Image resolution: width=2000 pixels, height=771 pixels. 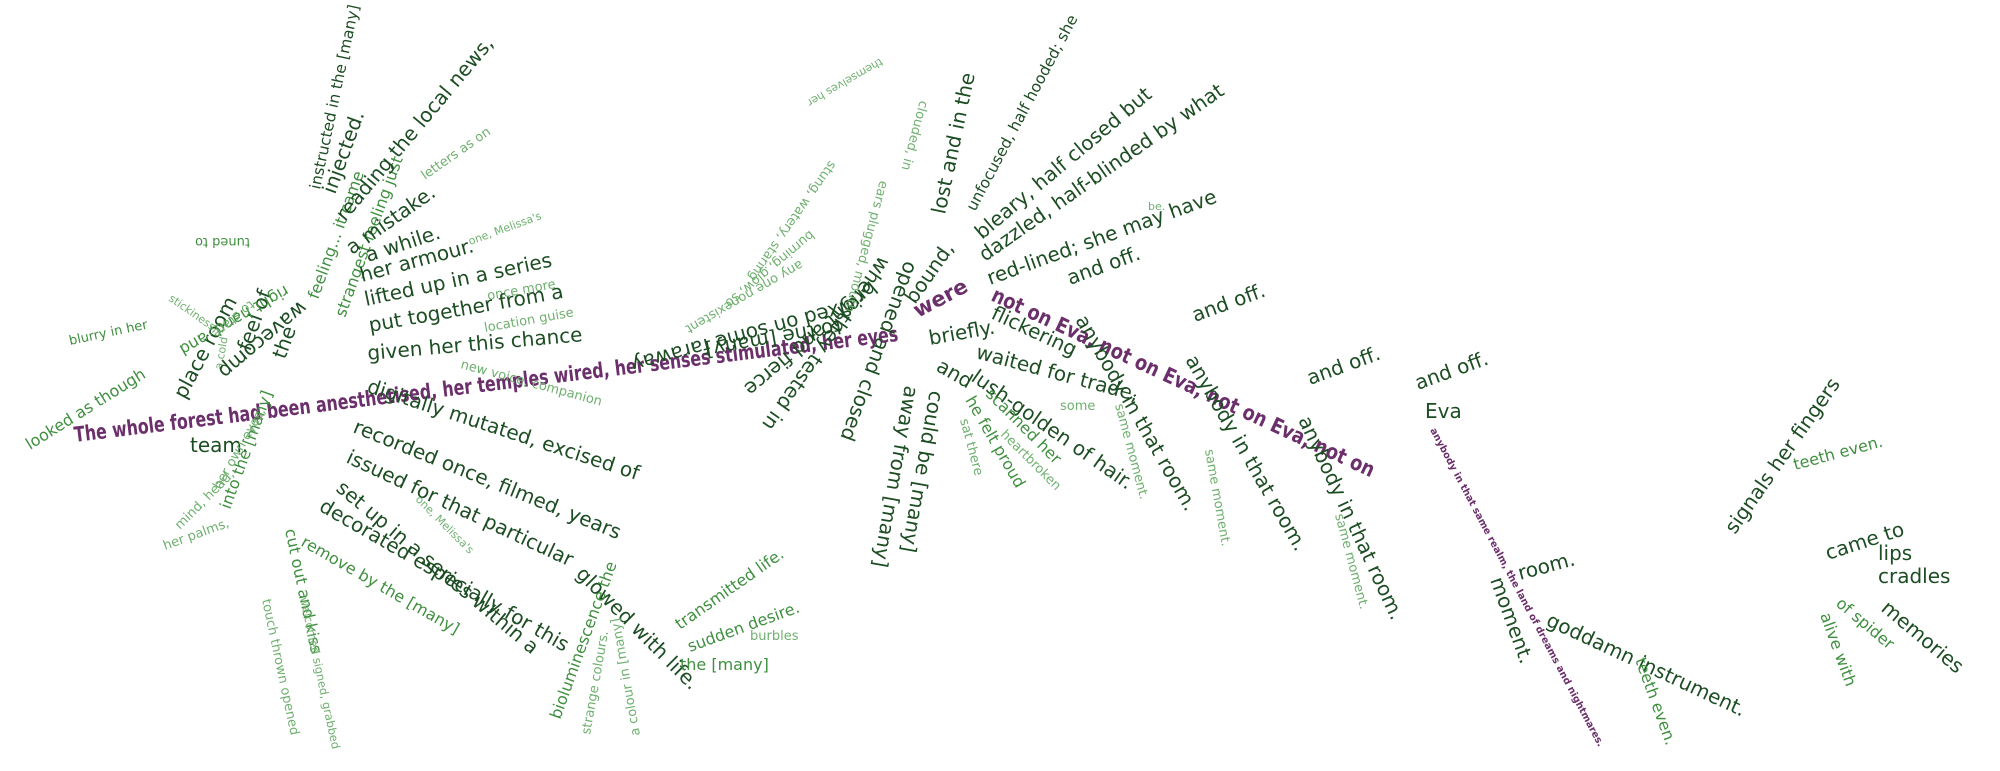 What do you see at coordinates (1546, 566) in the screenshot?
I see `branch-room: room.` at bounding box center [1546, 566].